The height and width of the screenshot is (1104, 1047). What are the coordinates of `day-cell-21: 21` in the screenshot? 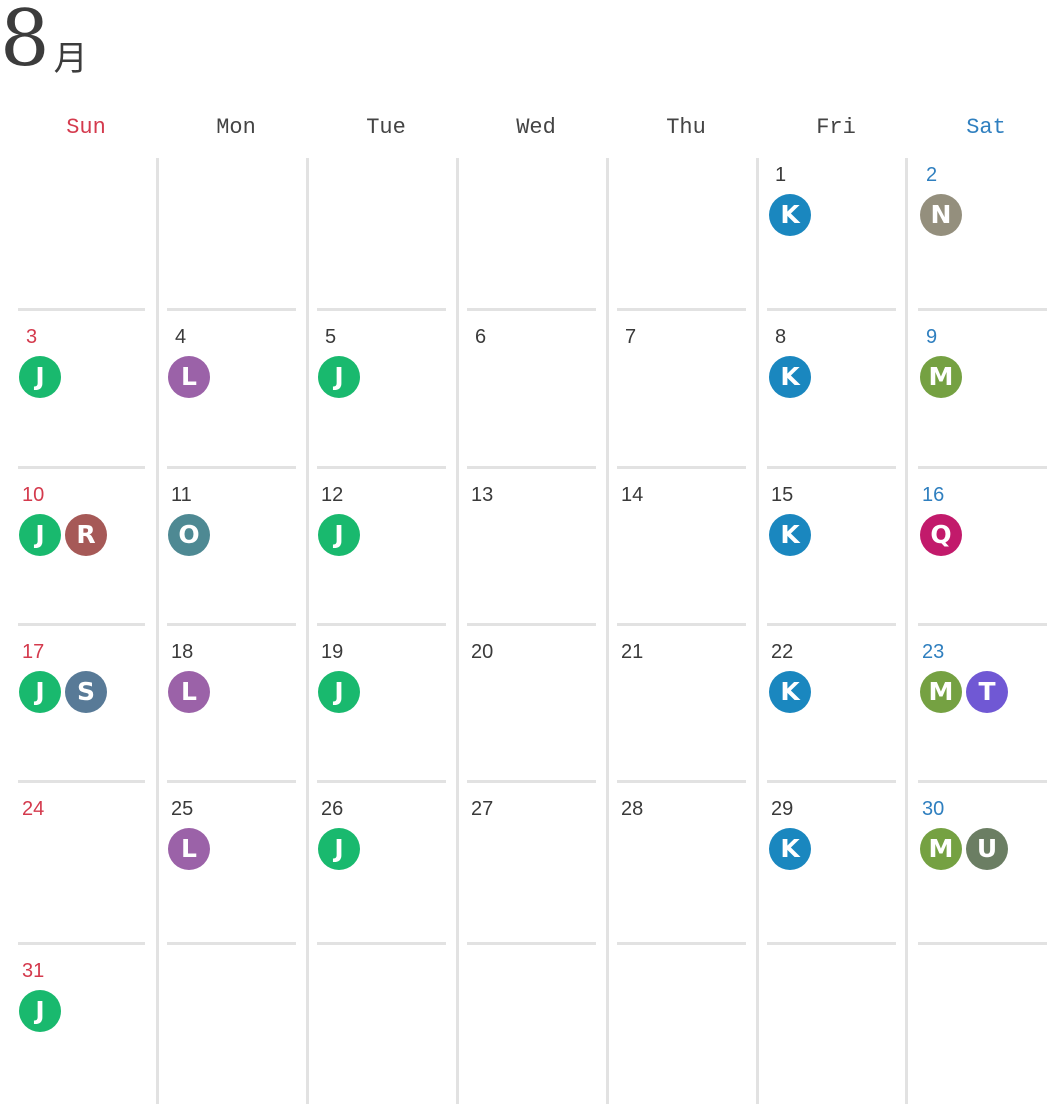 It's located at (675, 701).